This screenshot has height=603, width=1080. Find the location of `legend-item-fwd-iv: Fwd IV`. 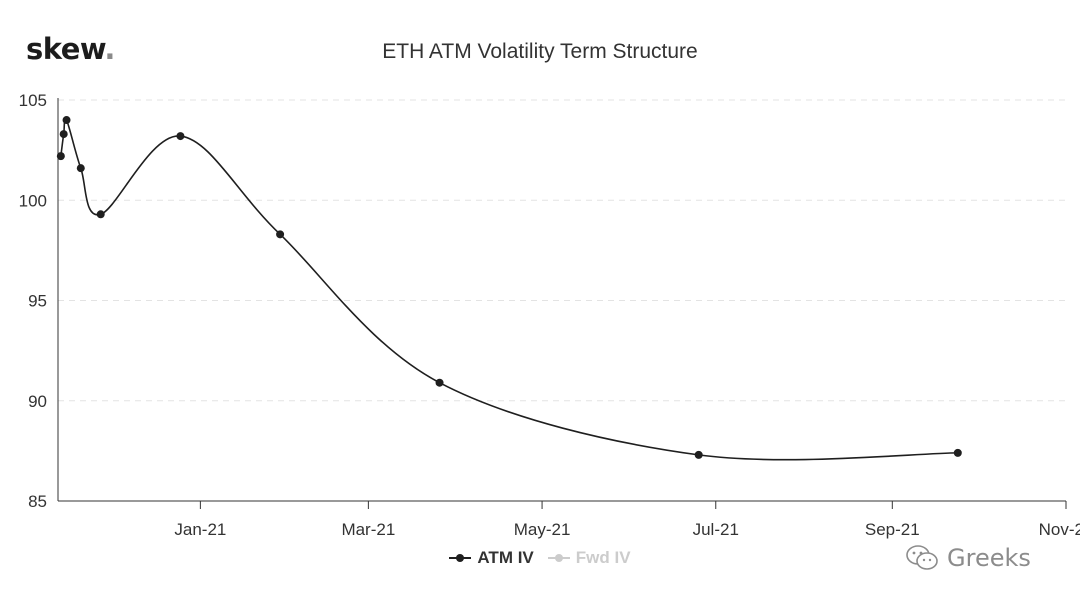

legend-item-fwd-iv: Fwd IV is located at coordinates (589, 558).